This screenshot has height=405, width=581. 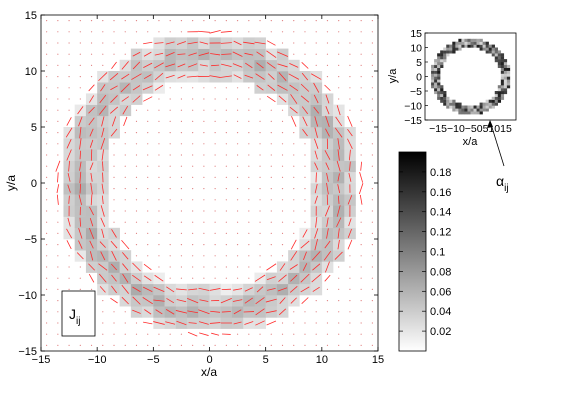 What do you see at coordinates (30, 240) in the screenshot?
I see `y-tick-label: −5` at bounding box center [30, 240].